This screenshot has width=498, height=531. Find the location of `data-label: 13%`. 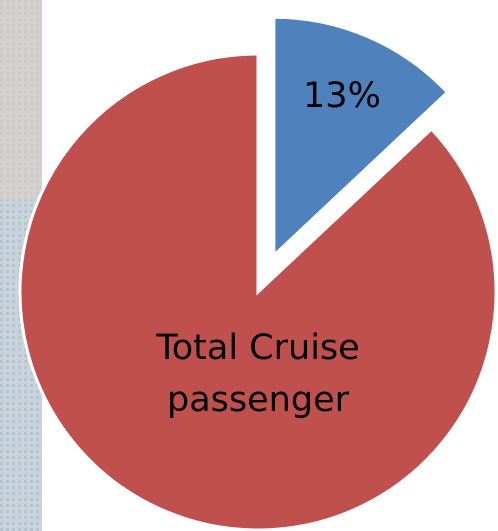

data-label: 13% is located at coordinates (342, 96).